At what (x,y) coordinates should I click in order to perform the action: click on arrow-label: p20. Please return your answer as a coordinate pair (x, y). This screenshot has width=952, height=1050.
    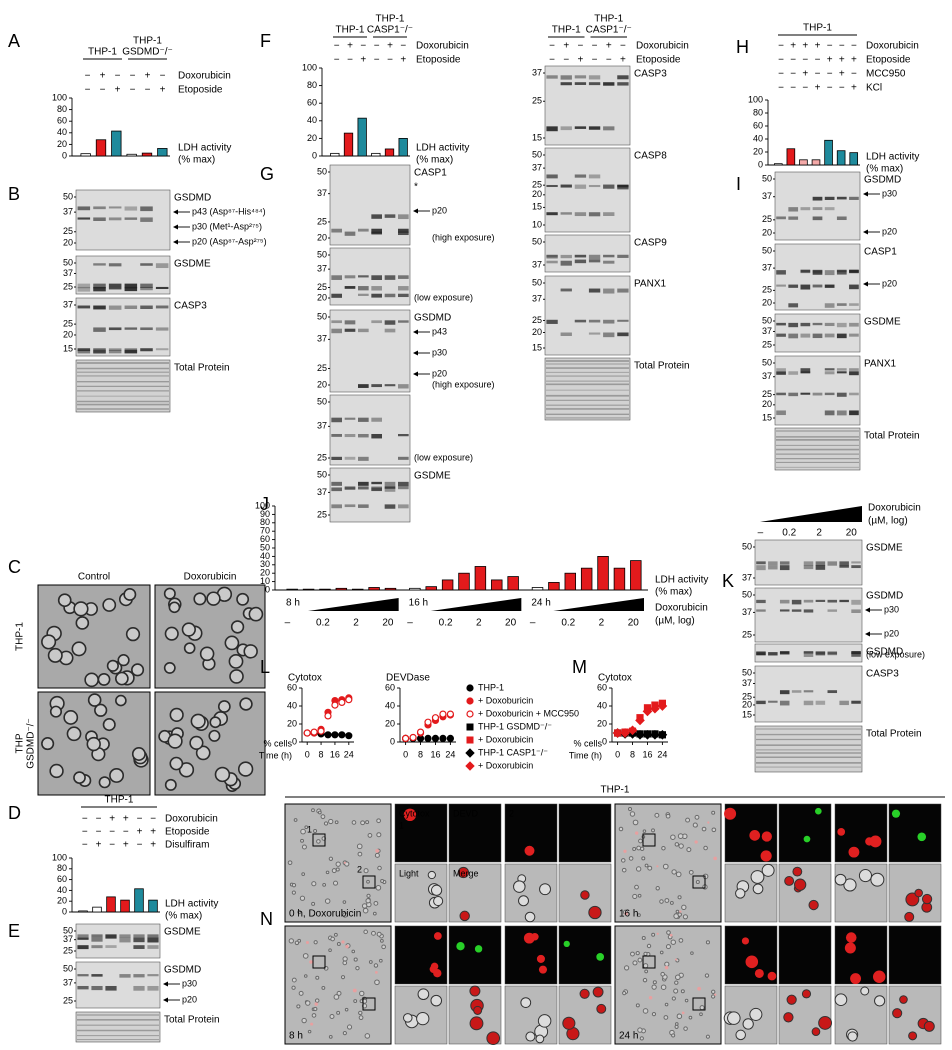
    Looking at the image, I should click on (439, 210).